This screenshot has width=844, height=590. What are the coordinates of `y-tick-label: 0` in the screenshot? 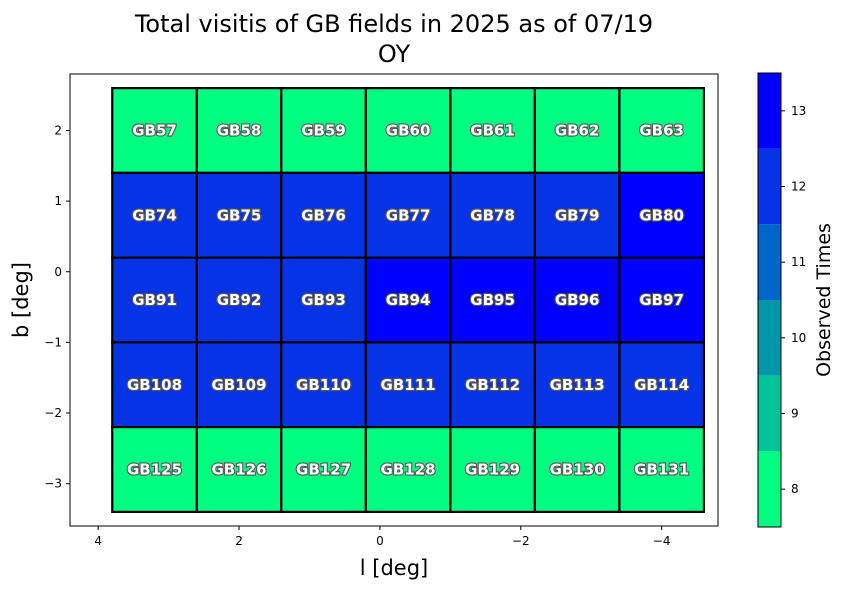 It's located at (58, 272).